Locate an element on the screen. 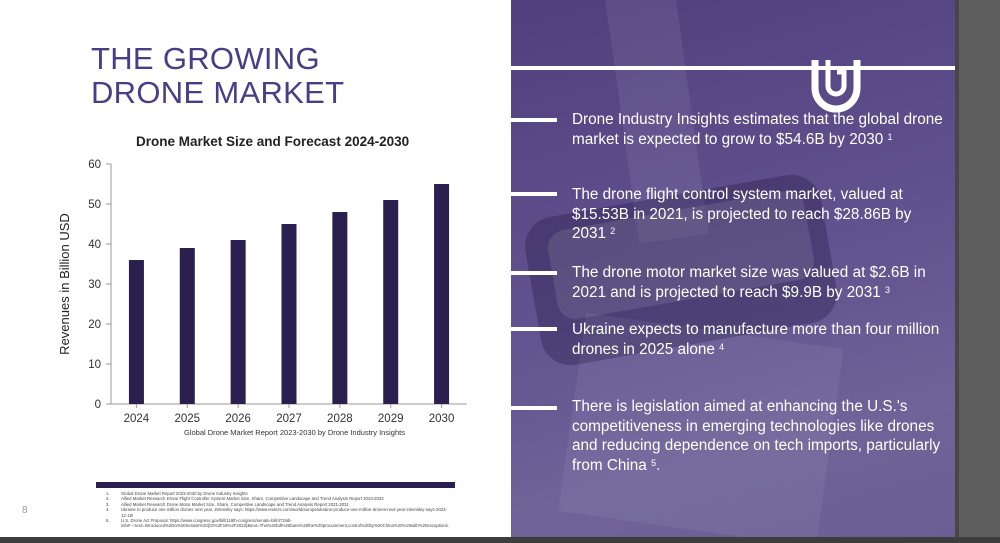 This screenshot has height=543, width=1000. y-tick-label: 40 is located at coordinates (94, 245).